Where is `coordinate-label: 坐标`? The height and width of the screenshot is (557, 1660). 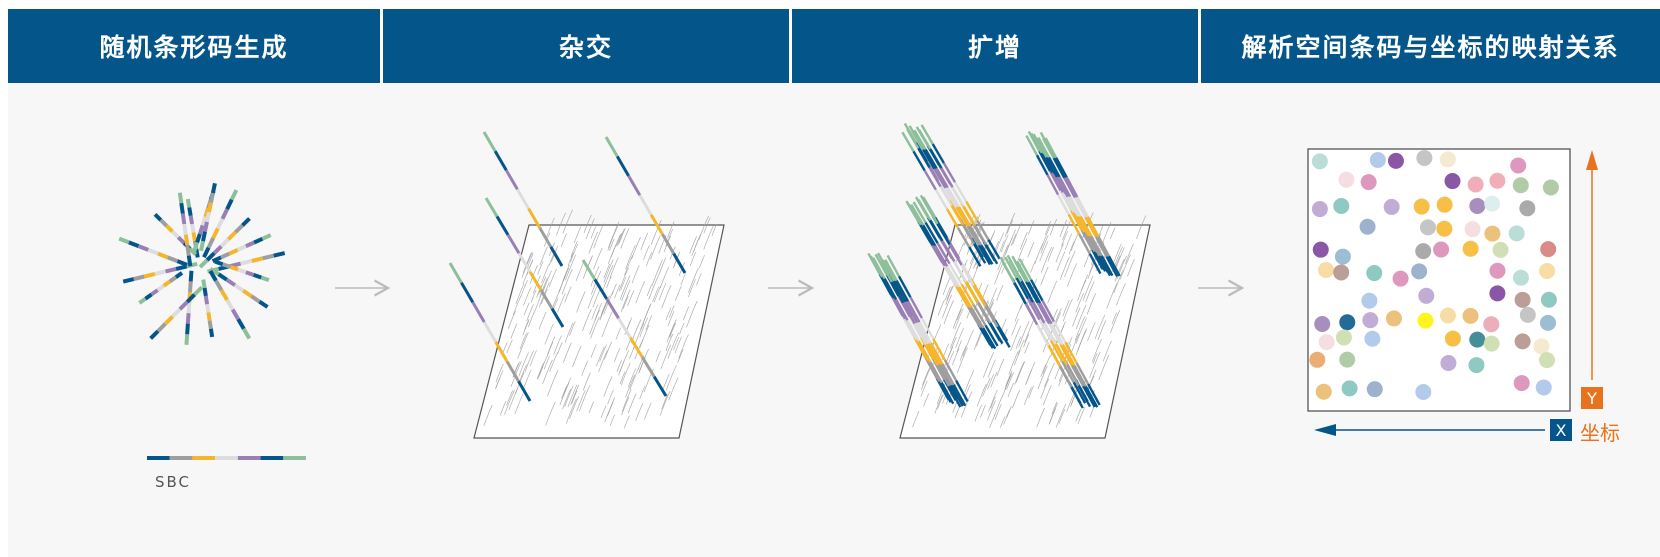 coordinate-label: 坐标 is located at coordinates (1600, 433).